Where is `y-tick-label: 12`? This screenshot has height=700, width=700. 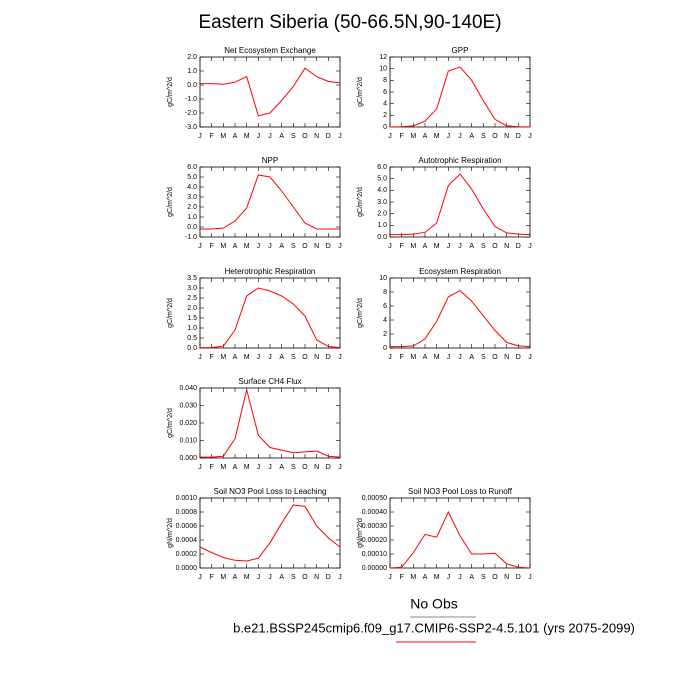
y-tick-label: 12 is located at coordinates (383, 57).